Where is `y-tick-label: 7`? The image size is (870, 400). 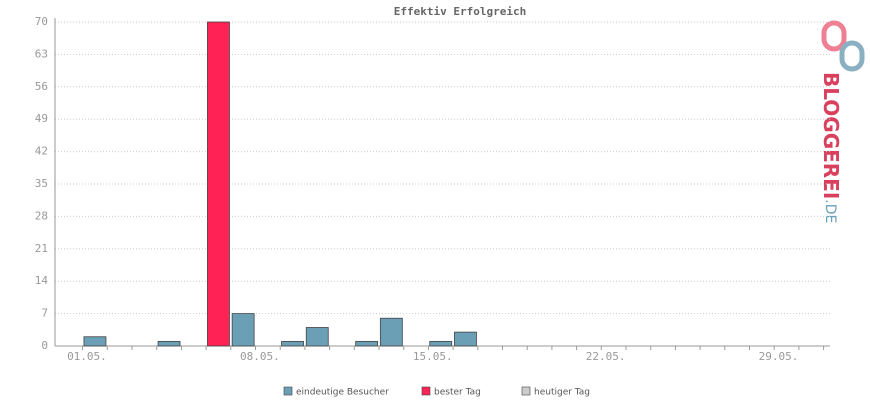
y-tick-label: 7 is located at coordinates (44, 313).